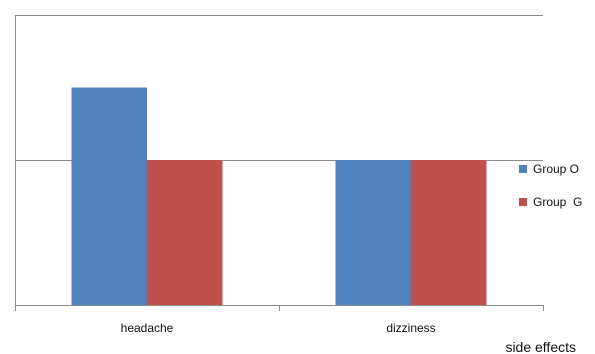  What do you see at coordinates (449, 232) in the screenshot?
I see `bar-dizziness-group-g` at bounding box center [449, 232].